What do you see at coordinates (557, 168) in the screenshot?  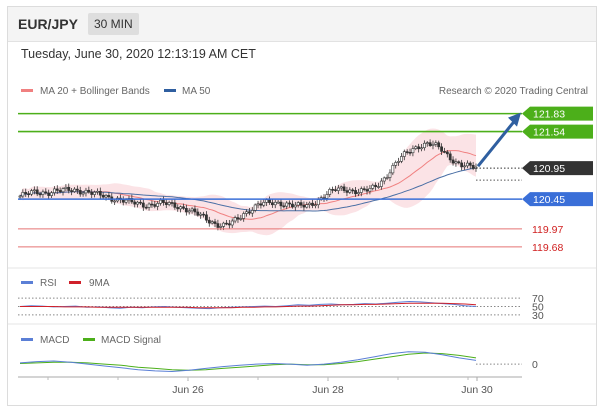 I see `last-price-tag` at bounding box center [557, 168].